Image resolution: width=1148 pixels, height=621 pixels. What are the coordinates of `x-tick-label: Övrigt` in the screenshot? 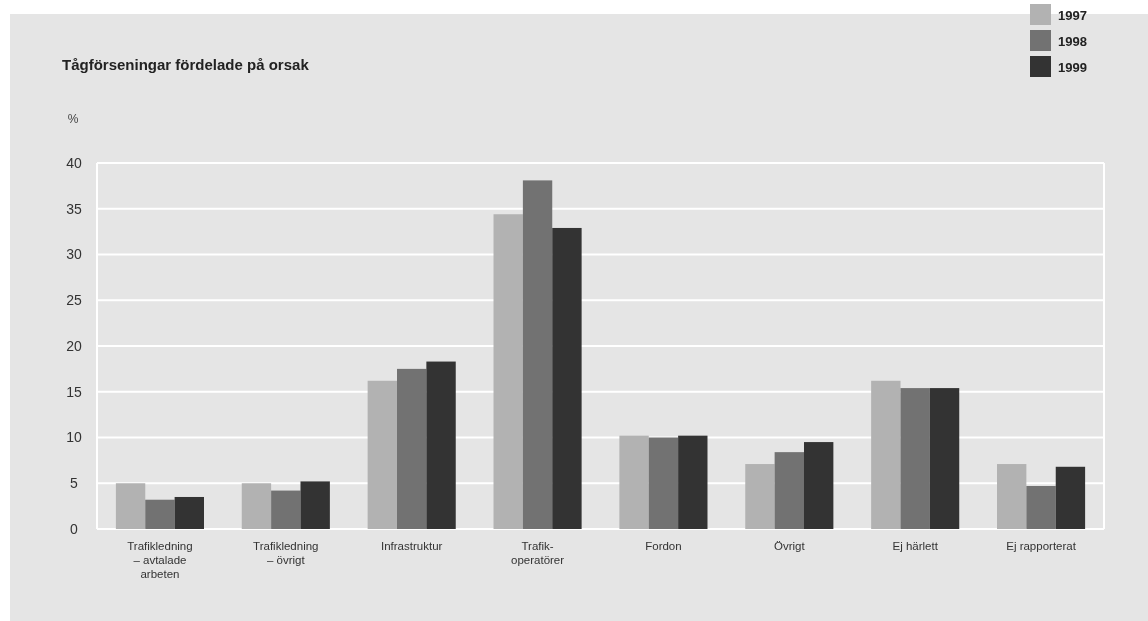 It's located at (789, 546).